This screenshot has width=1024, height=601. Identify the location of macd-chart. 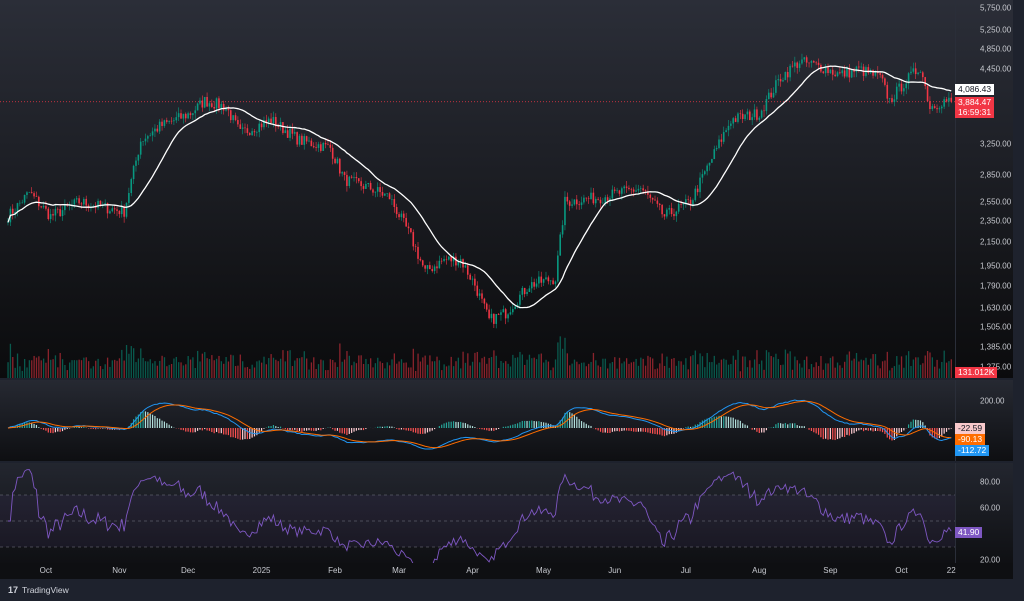
(506, 420).